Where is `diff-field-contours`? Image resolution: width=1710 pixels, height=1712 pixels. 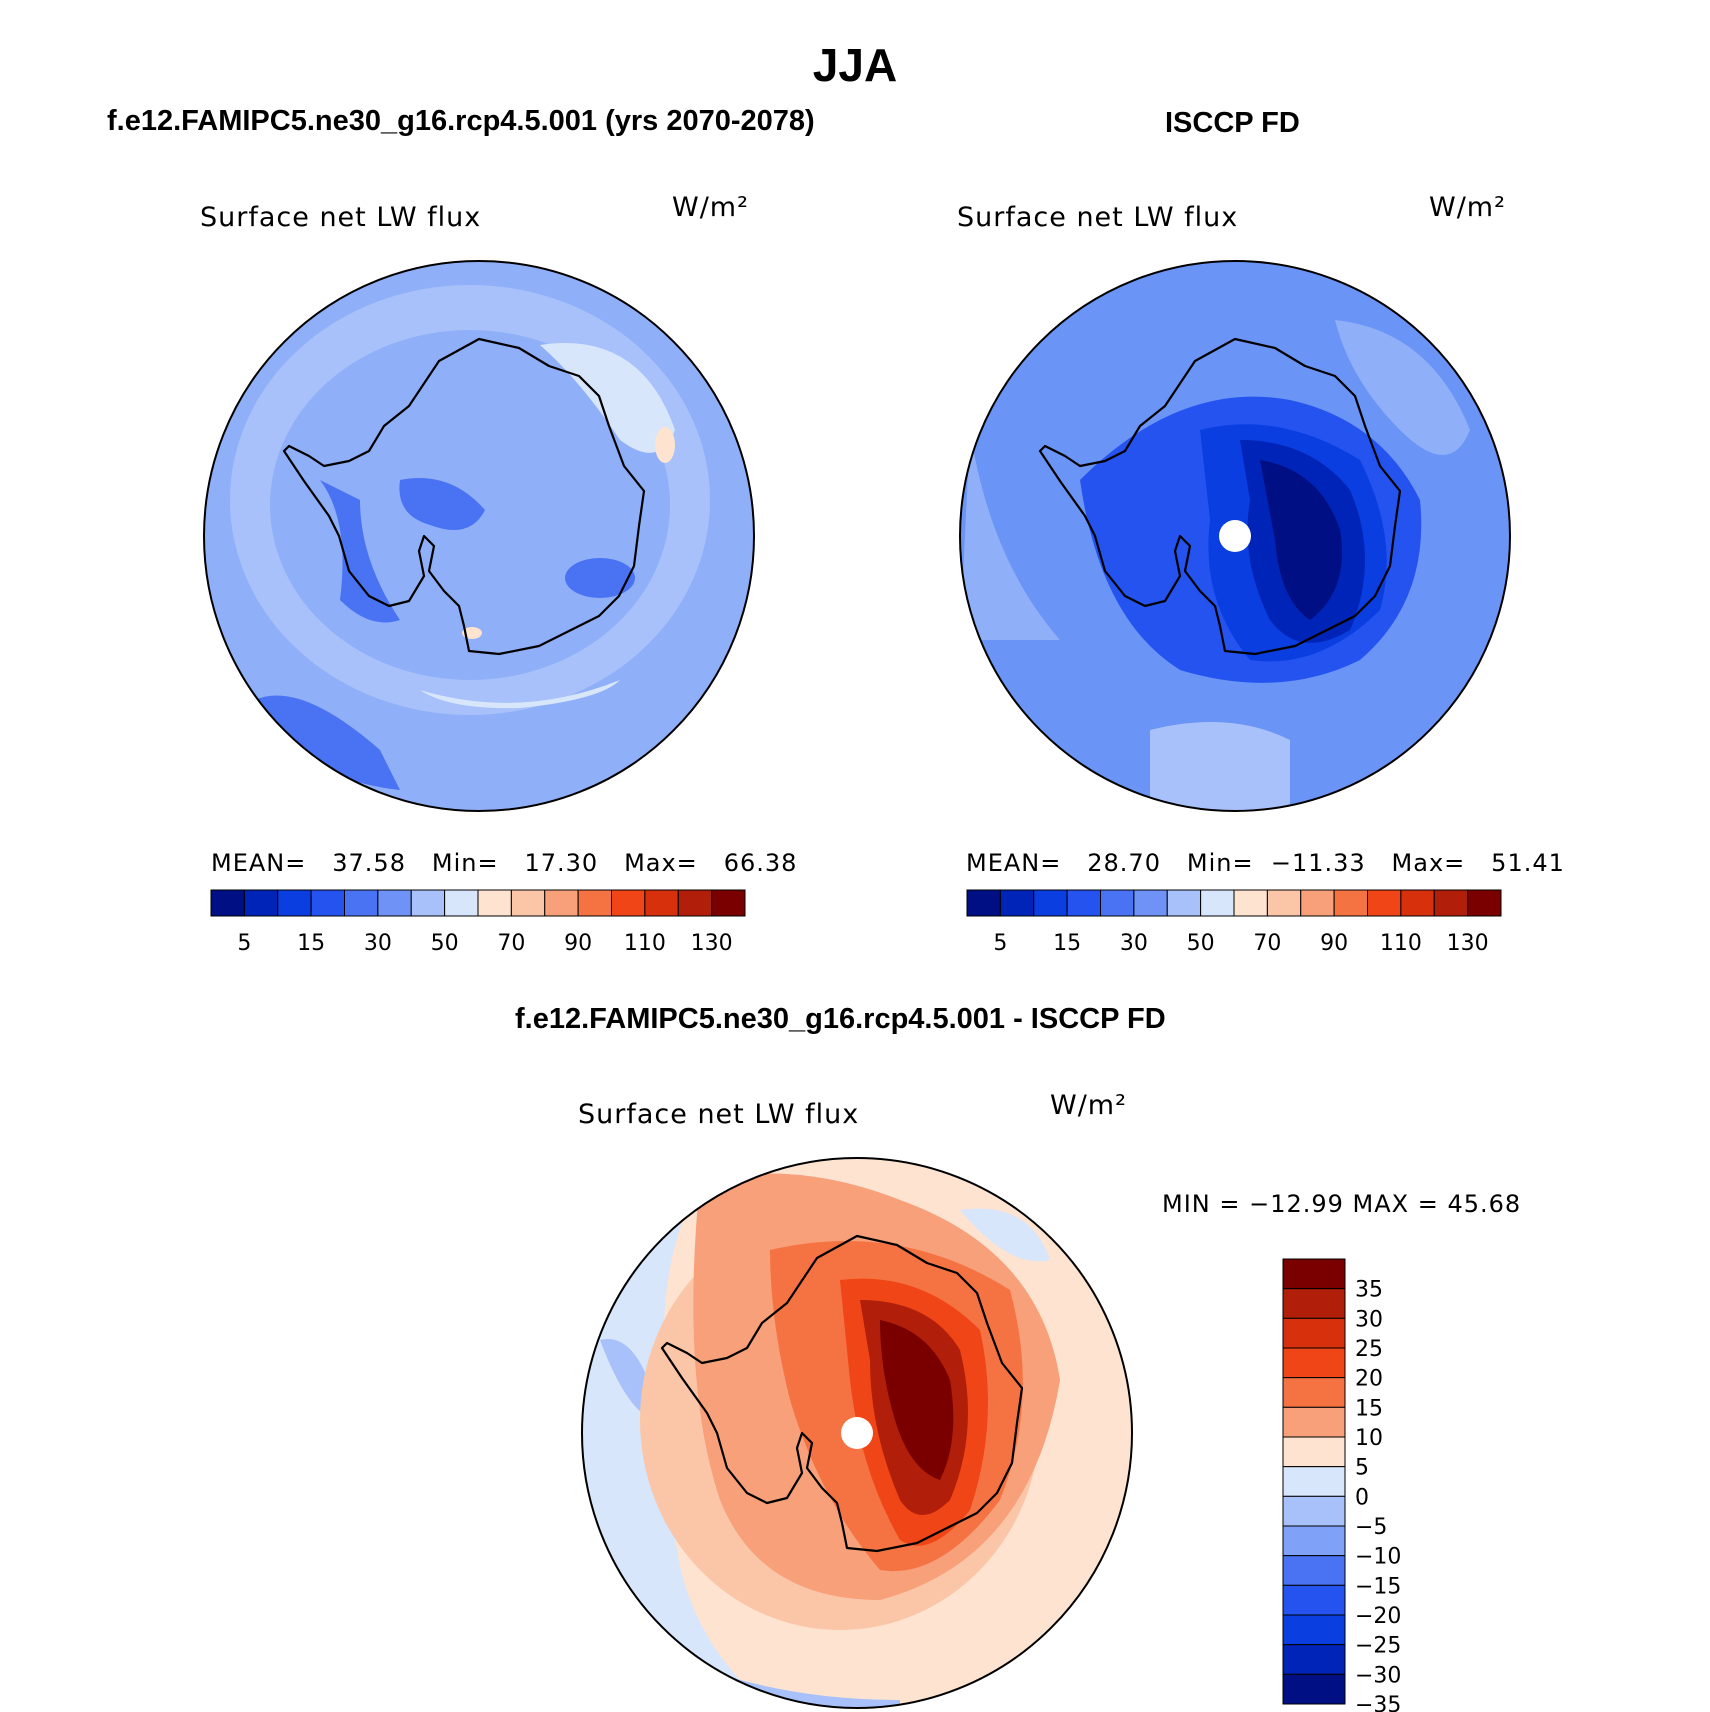
diff-field-contours is located at coordinates (821, 1440).